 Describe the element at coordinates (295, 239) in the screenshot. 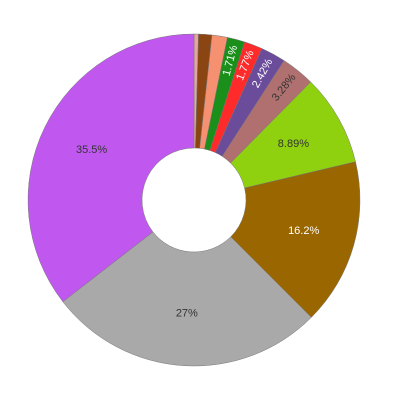

I see `slice` at that location.